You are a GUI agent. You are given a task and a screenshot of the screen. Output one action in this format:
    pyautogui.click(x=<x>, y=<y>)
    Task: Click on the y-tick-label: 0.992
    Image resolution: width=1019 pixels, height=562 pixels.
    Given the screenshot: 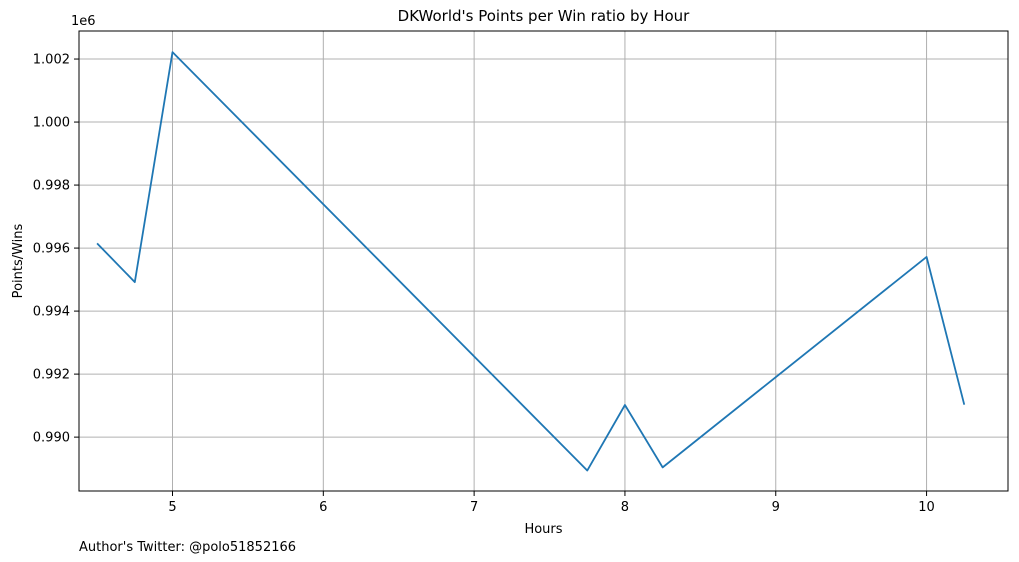 What is the action you would take?
    pyautogui.click(x=51, y=375)
    